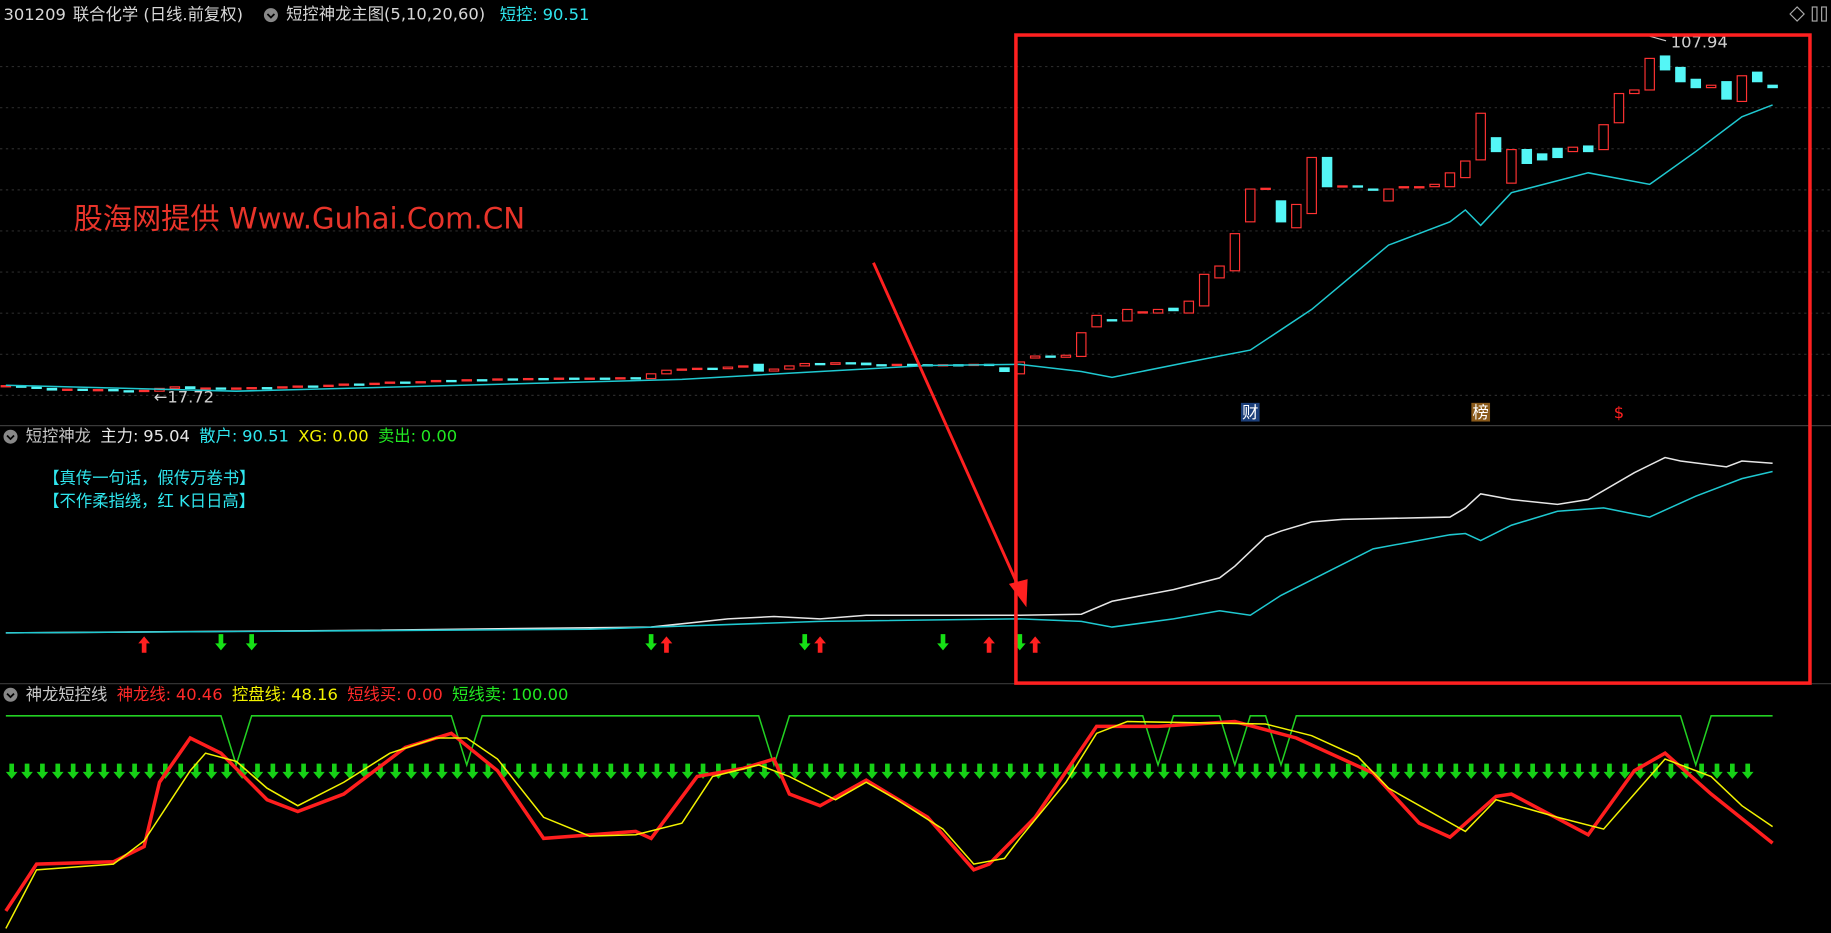  What do you see at coordinates (1619, 412) in the screenshot?
I see `event-marker: $` at bounding box center [1619, 412].